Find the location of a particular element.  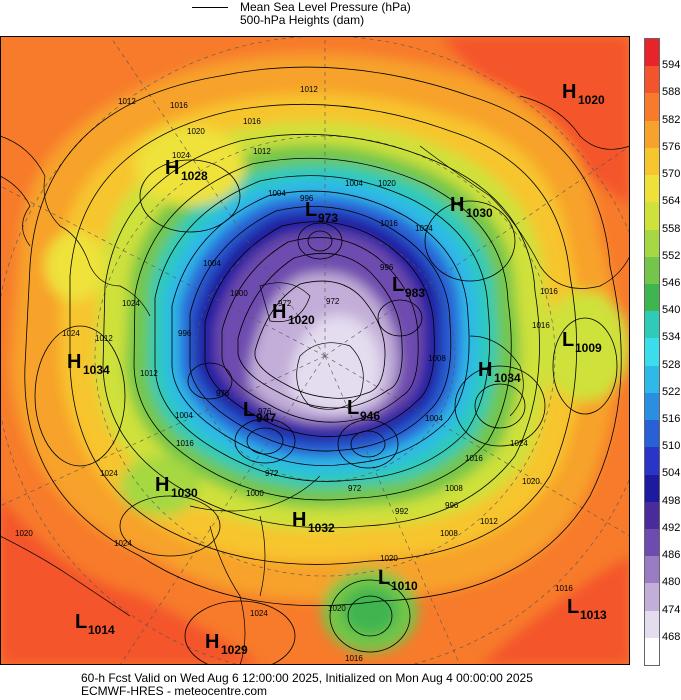

colorbar-label: 528 is located at coordinates (671, 364).